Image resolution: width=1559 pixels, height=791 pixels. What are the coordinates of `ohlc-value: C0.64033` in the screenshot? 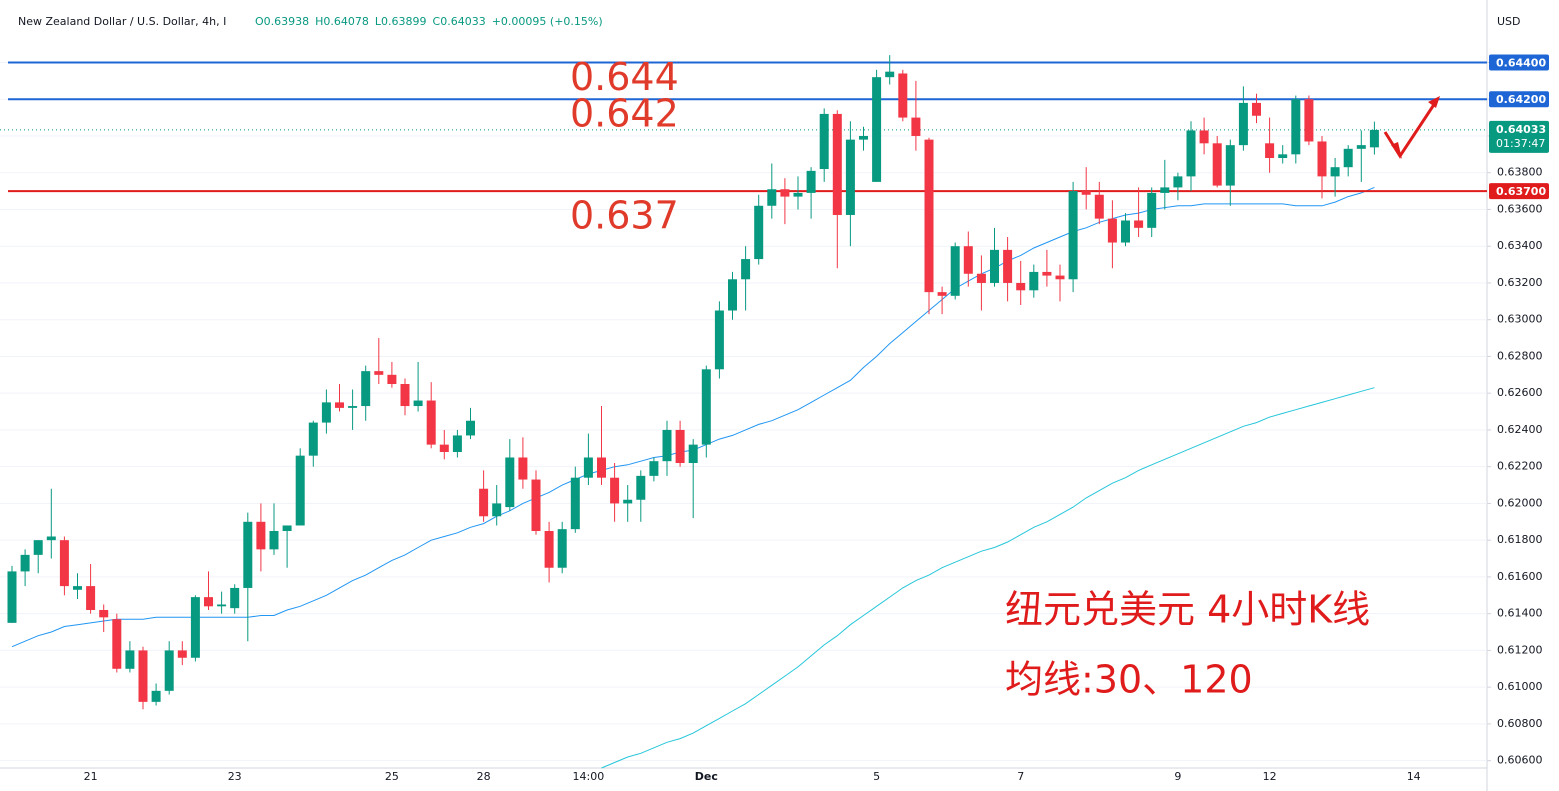 It's located at (459, 21).